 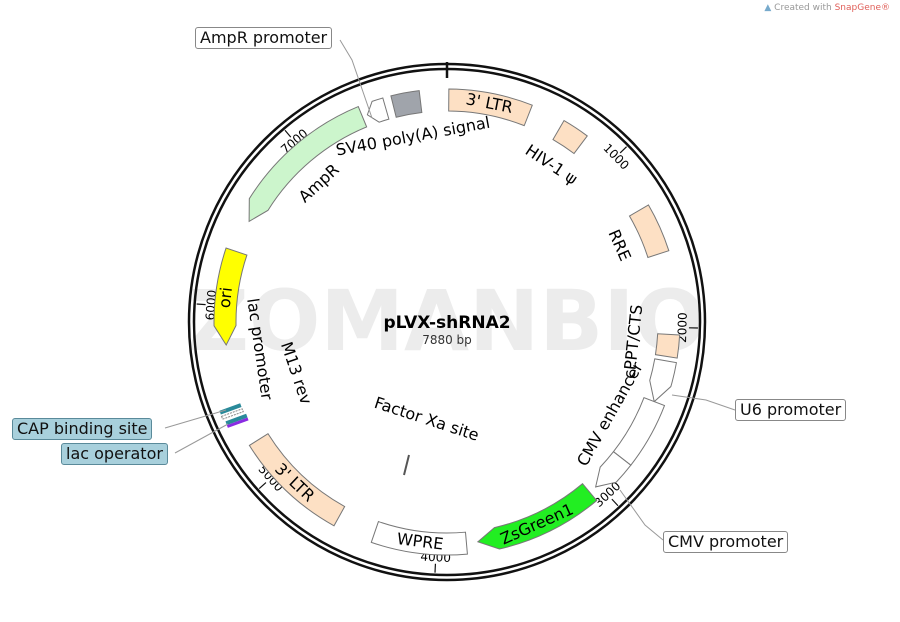 What do you see at coordinates (225, 297) in the screenshot?
I see `feature-label: ori` at bounding box center [225, 297].